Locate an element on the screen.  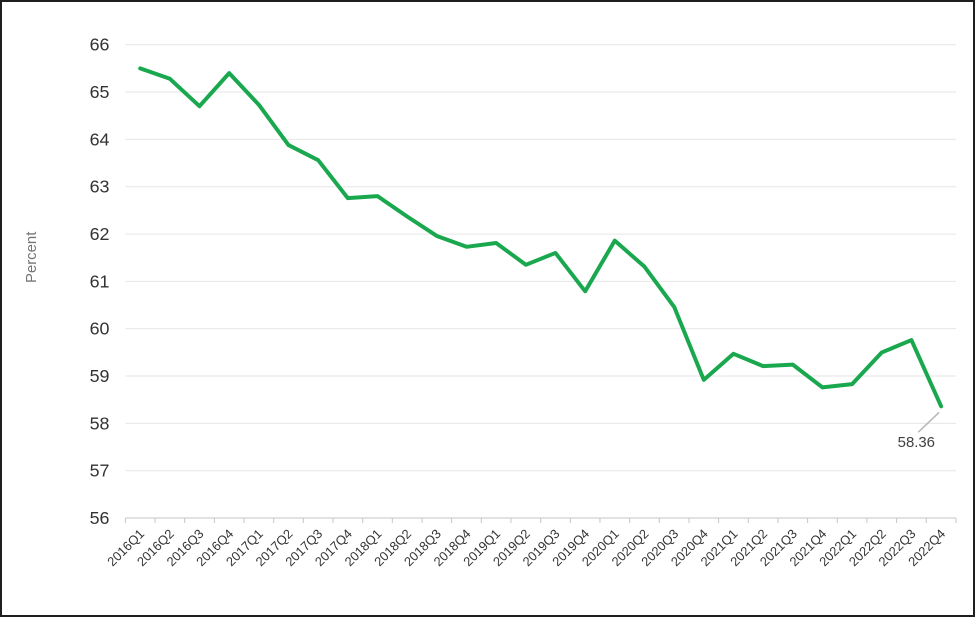
y-axis-title: Percent is located at coordinates (32, 257).